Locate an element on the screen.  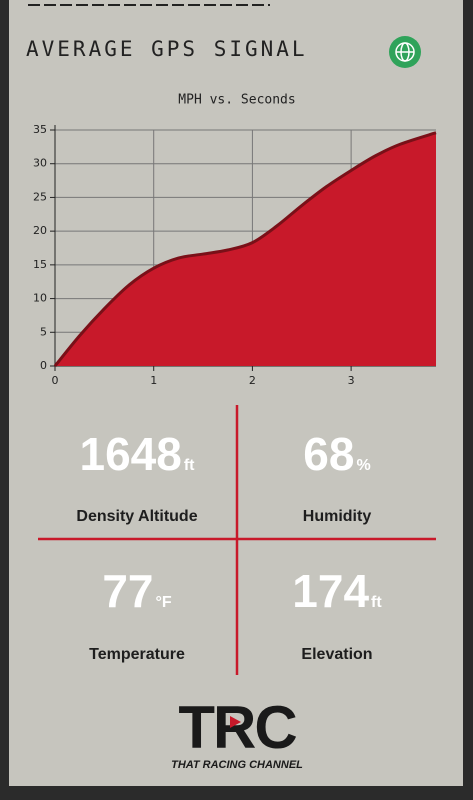
x-tick-label: 2 is located at coordinates (252, 380).